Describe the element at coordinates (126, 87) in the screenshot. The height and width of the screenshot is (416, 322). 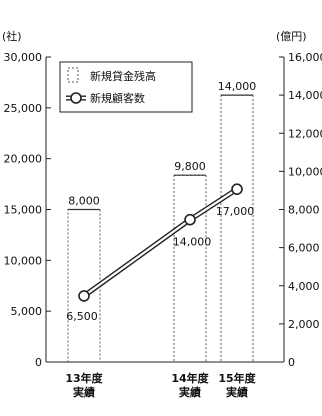
I see `legend-box` at that location.